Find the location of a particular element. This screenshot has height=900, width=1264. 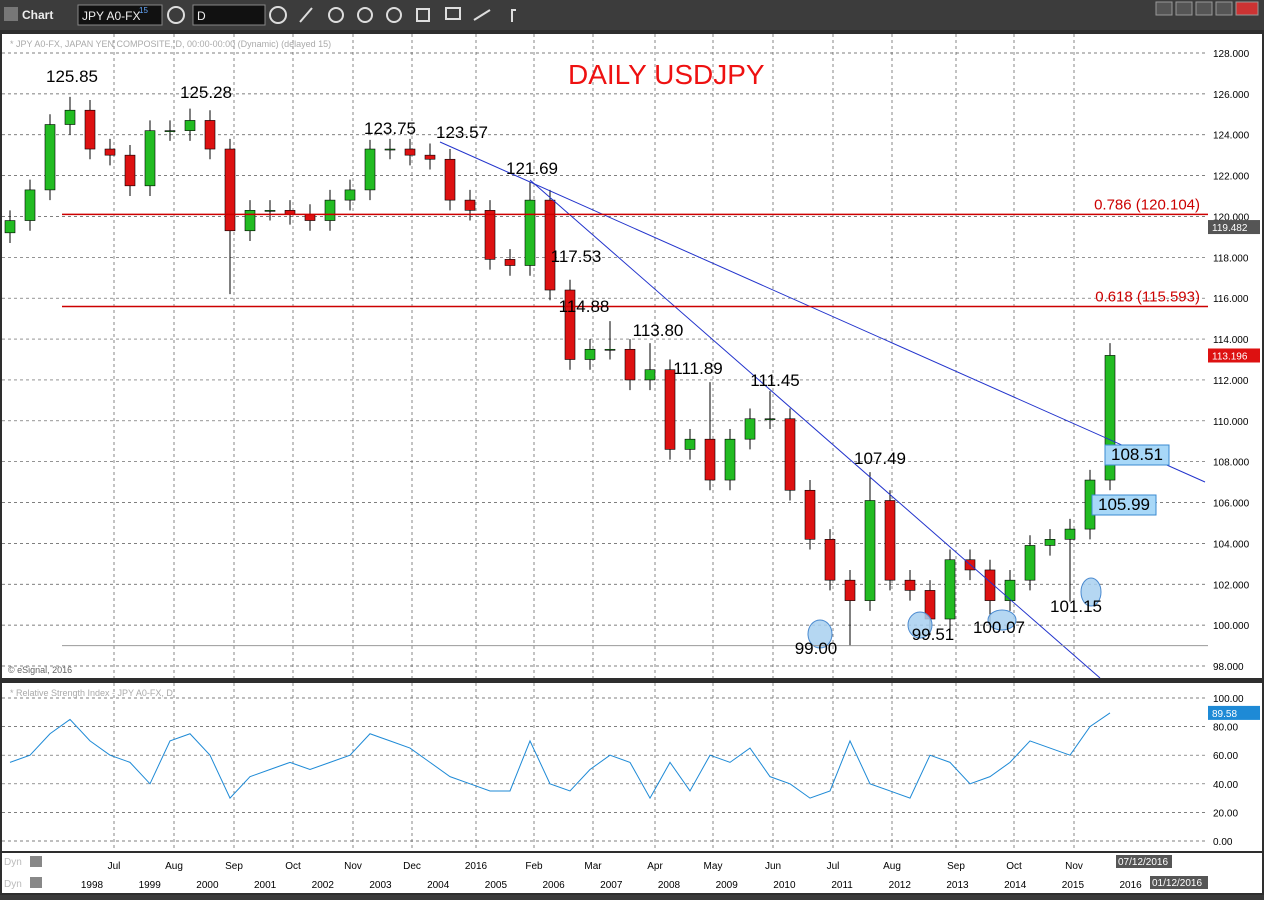

restore-button is located at coordinates (1224, 8).